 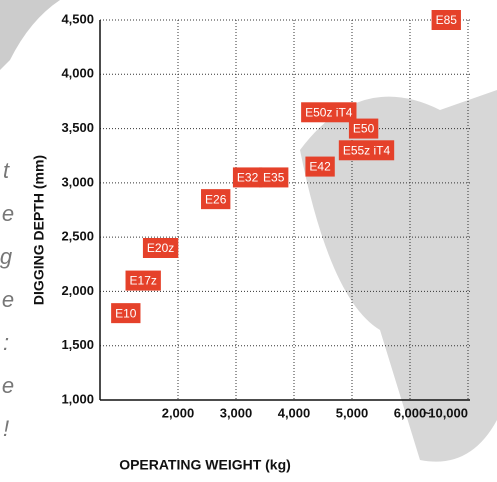 I want to click on point-label: E50z iT4, so click(x=329, y=112).